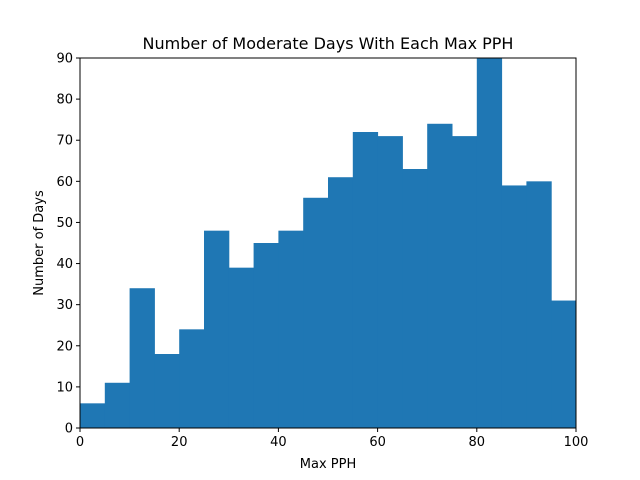  Describe the element at coordinates (64, 264) in the screenshot. I see `y-tick-label: 40` at that location.